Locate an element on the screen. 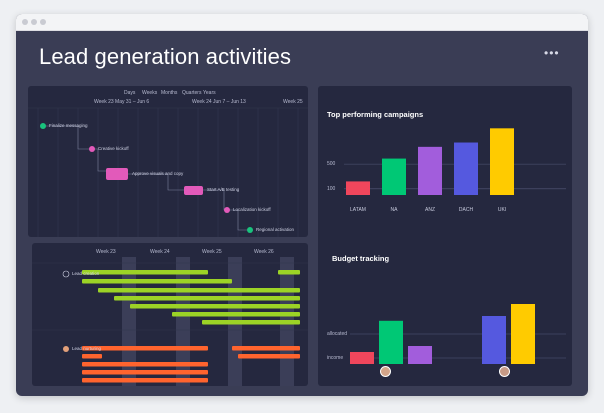 The height and width of the screenshot is (413, 604). gantt-group-label: Lead creation is located at coordinates (86, 273).